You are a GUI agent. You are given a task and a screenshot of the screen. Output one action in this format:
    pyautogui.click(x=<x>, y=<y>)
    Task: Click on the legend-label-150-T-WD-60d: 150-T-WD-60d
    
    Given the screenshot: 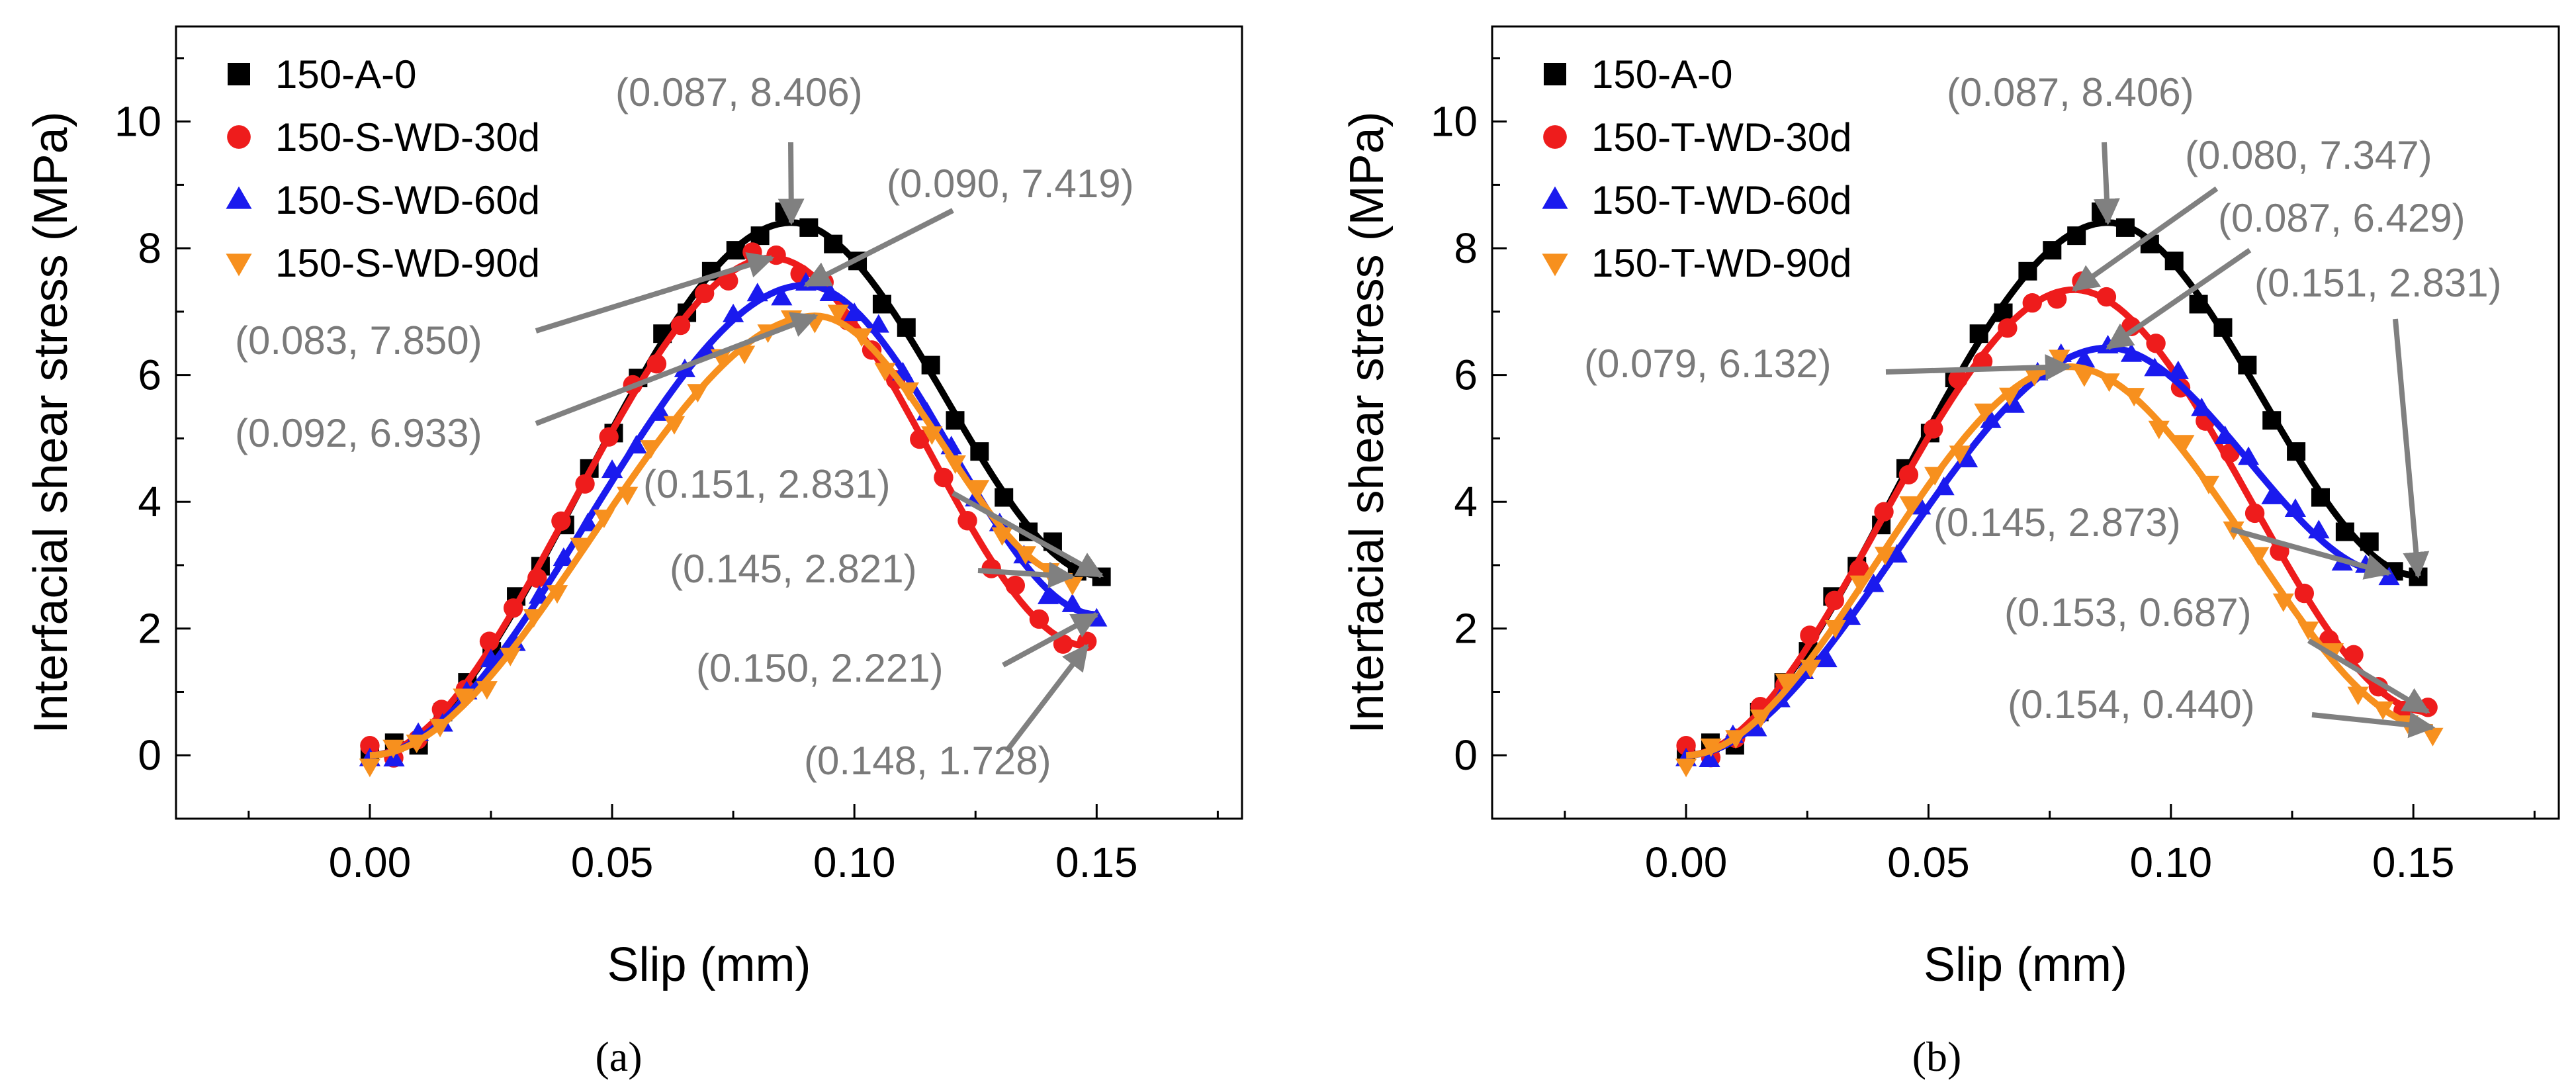 What is the action you would take?
    pyautogui.click(x=1721, y=200)
    